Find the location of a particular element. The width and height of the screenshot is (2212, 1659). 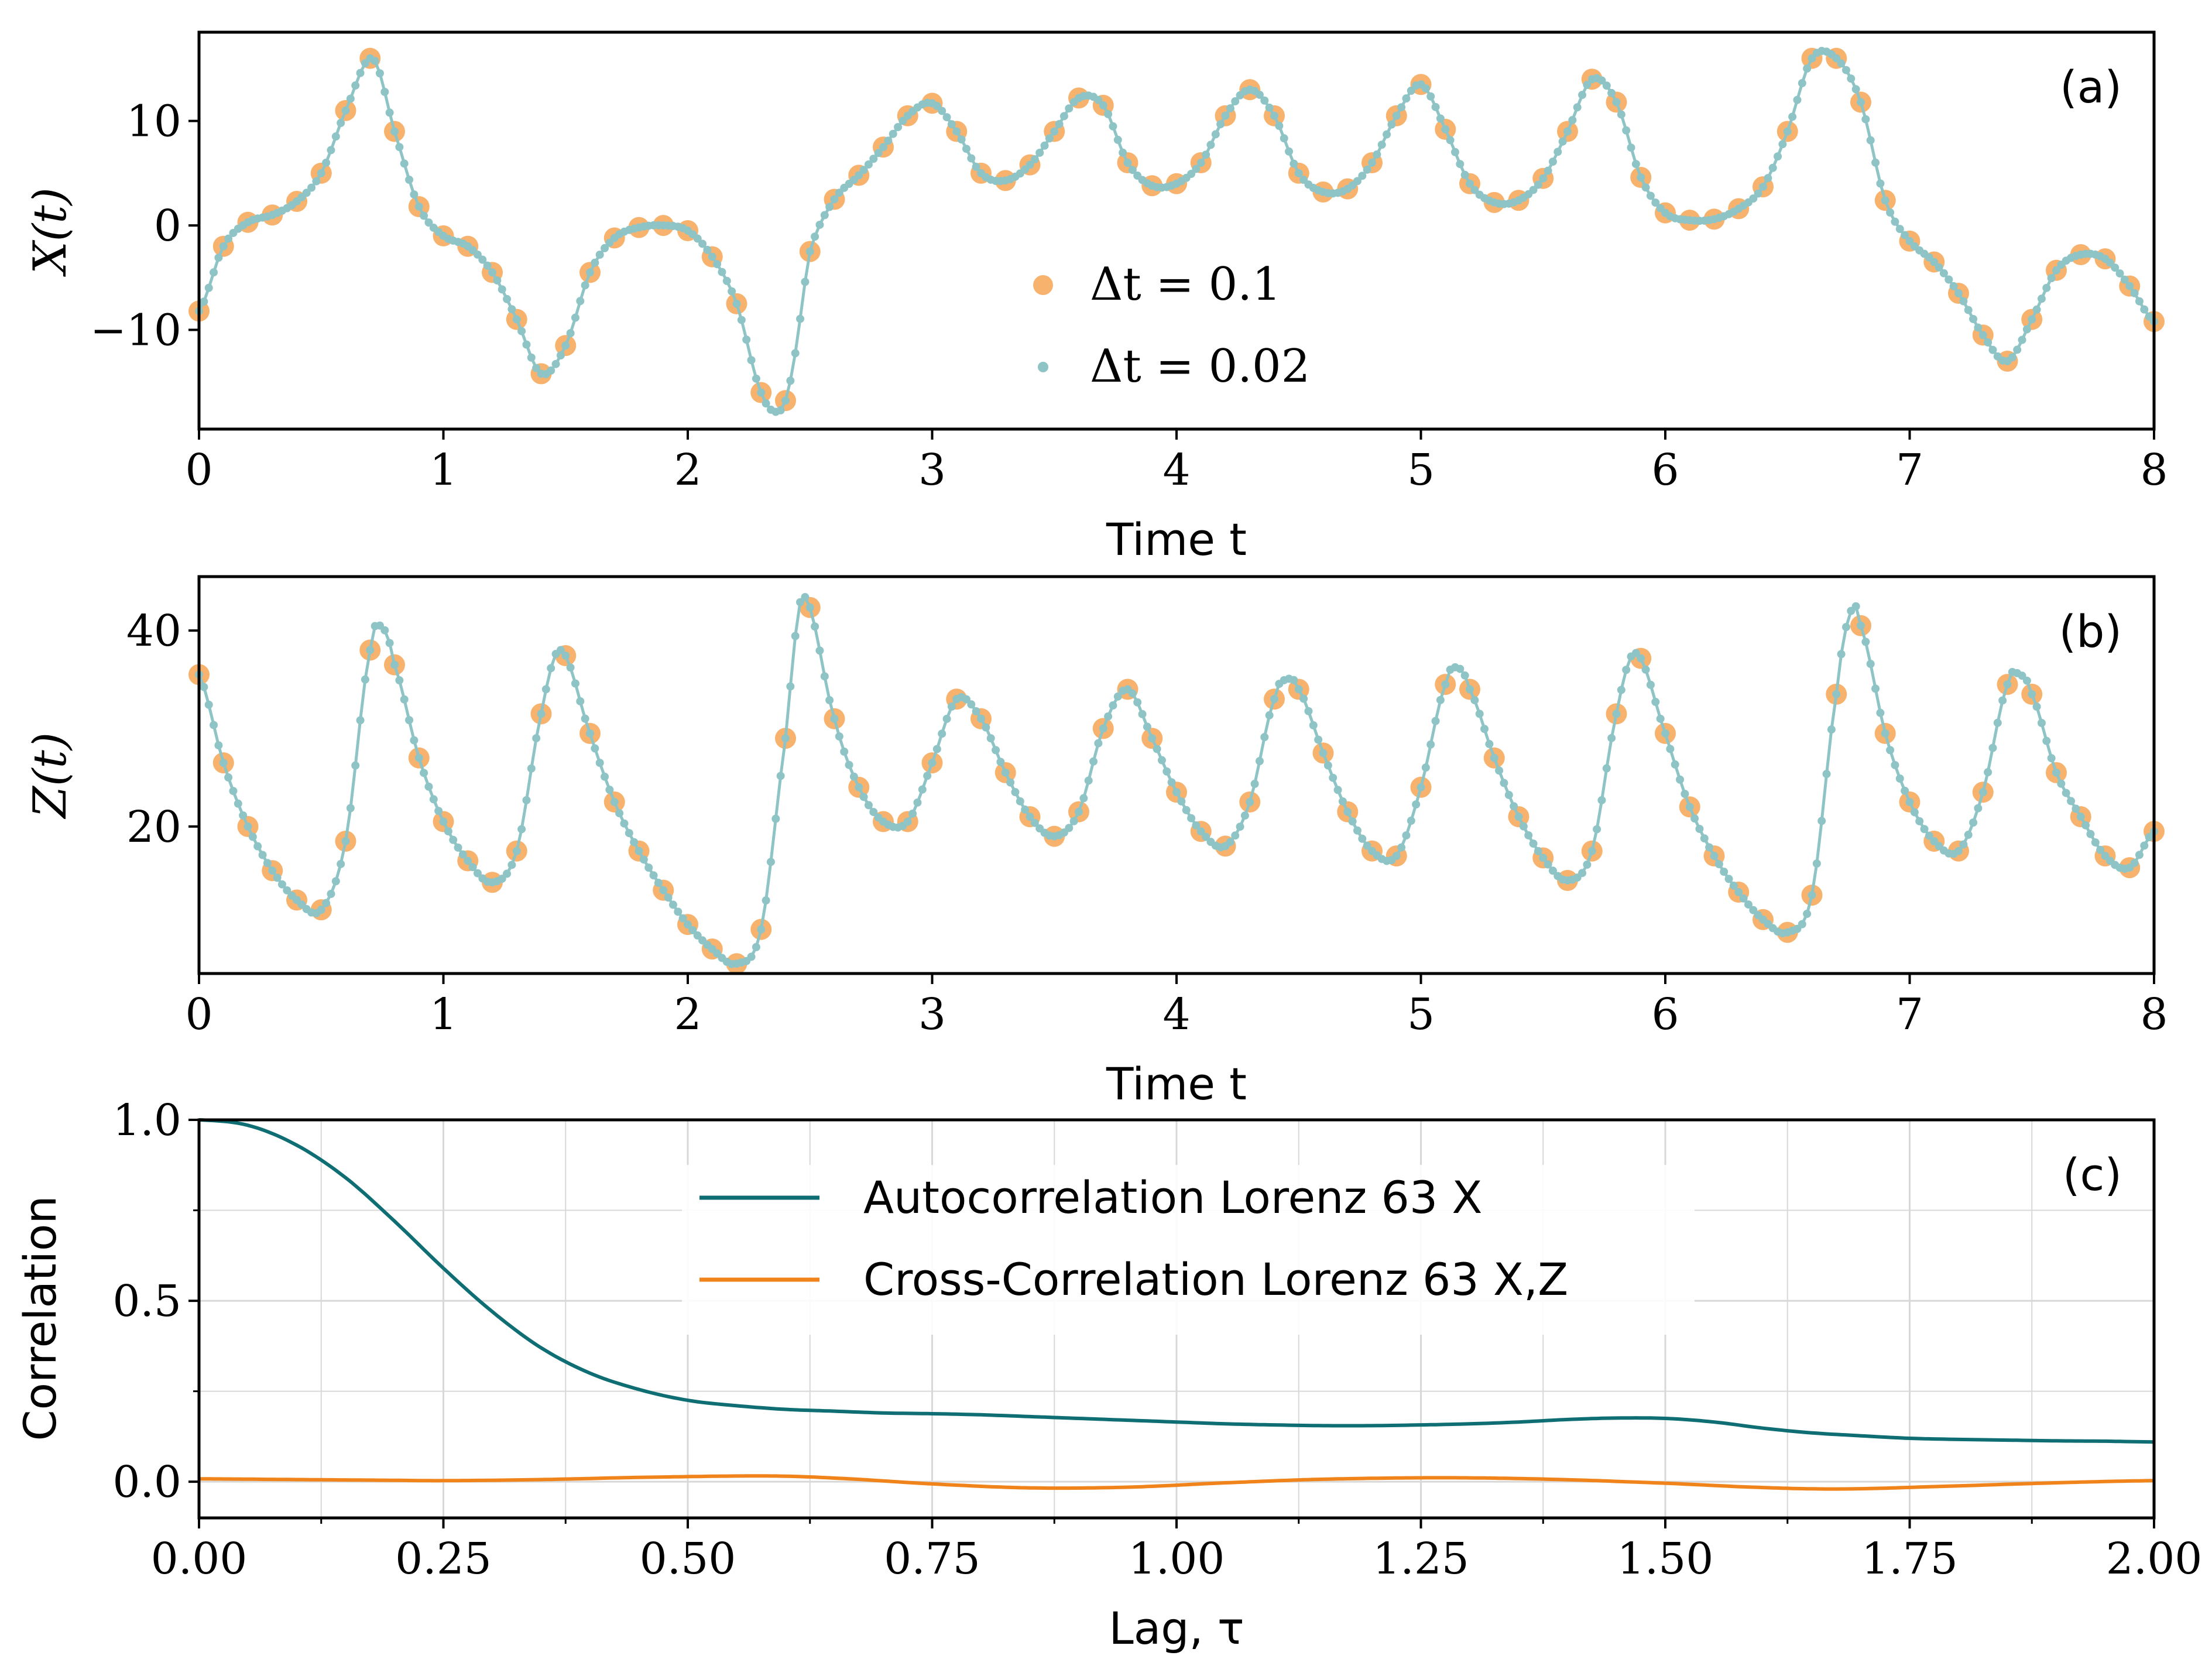

panel-b-xlabel: Time t is located at coordinates (1176, 1084).